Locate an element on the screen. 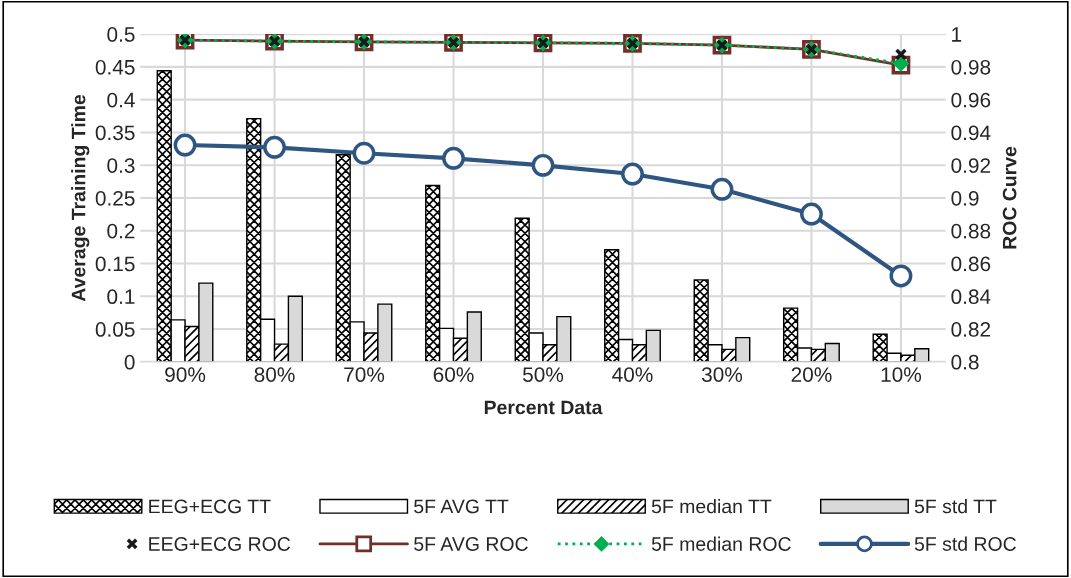 The image size is (1071, 578). y-tick-label: 0.15 is located at coordinates (115, 264).